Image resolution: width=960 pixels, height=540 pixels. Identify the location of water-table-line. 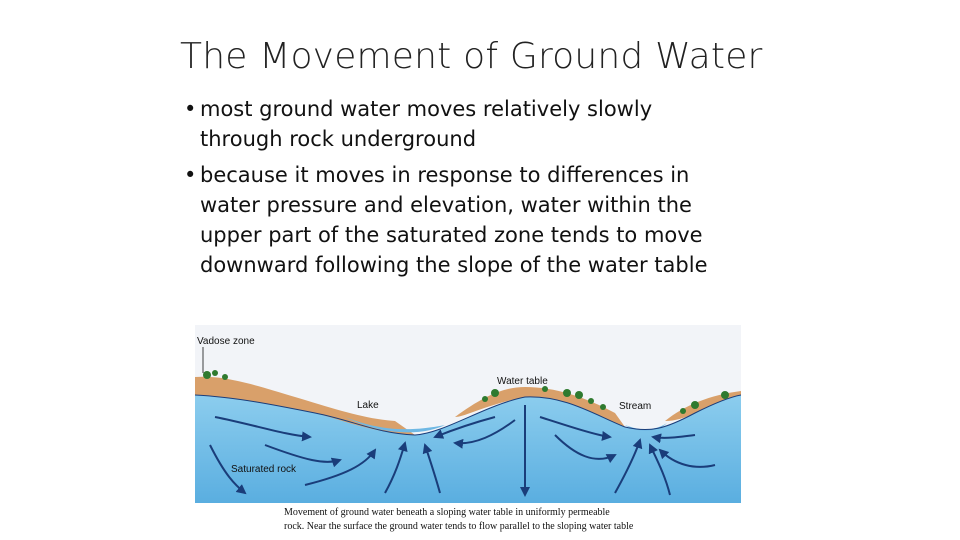
(468, 415).